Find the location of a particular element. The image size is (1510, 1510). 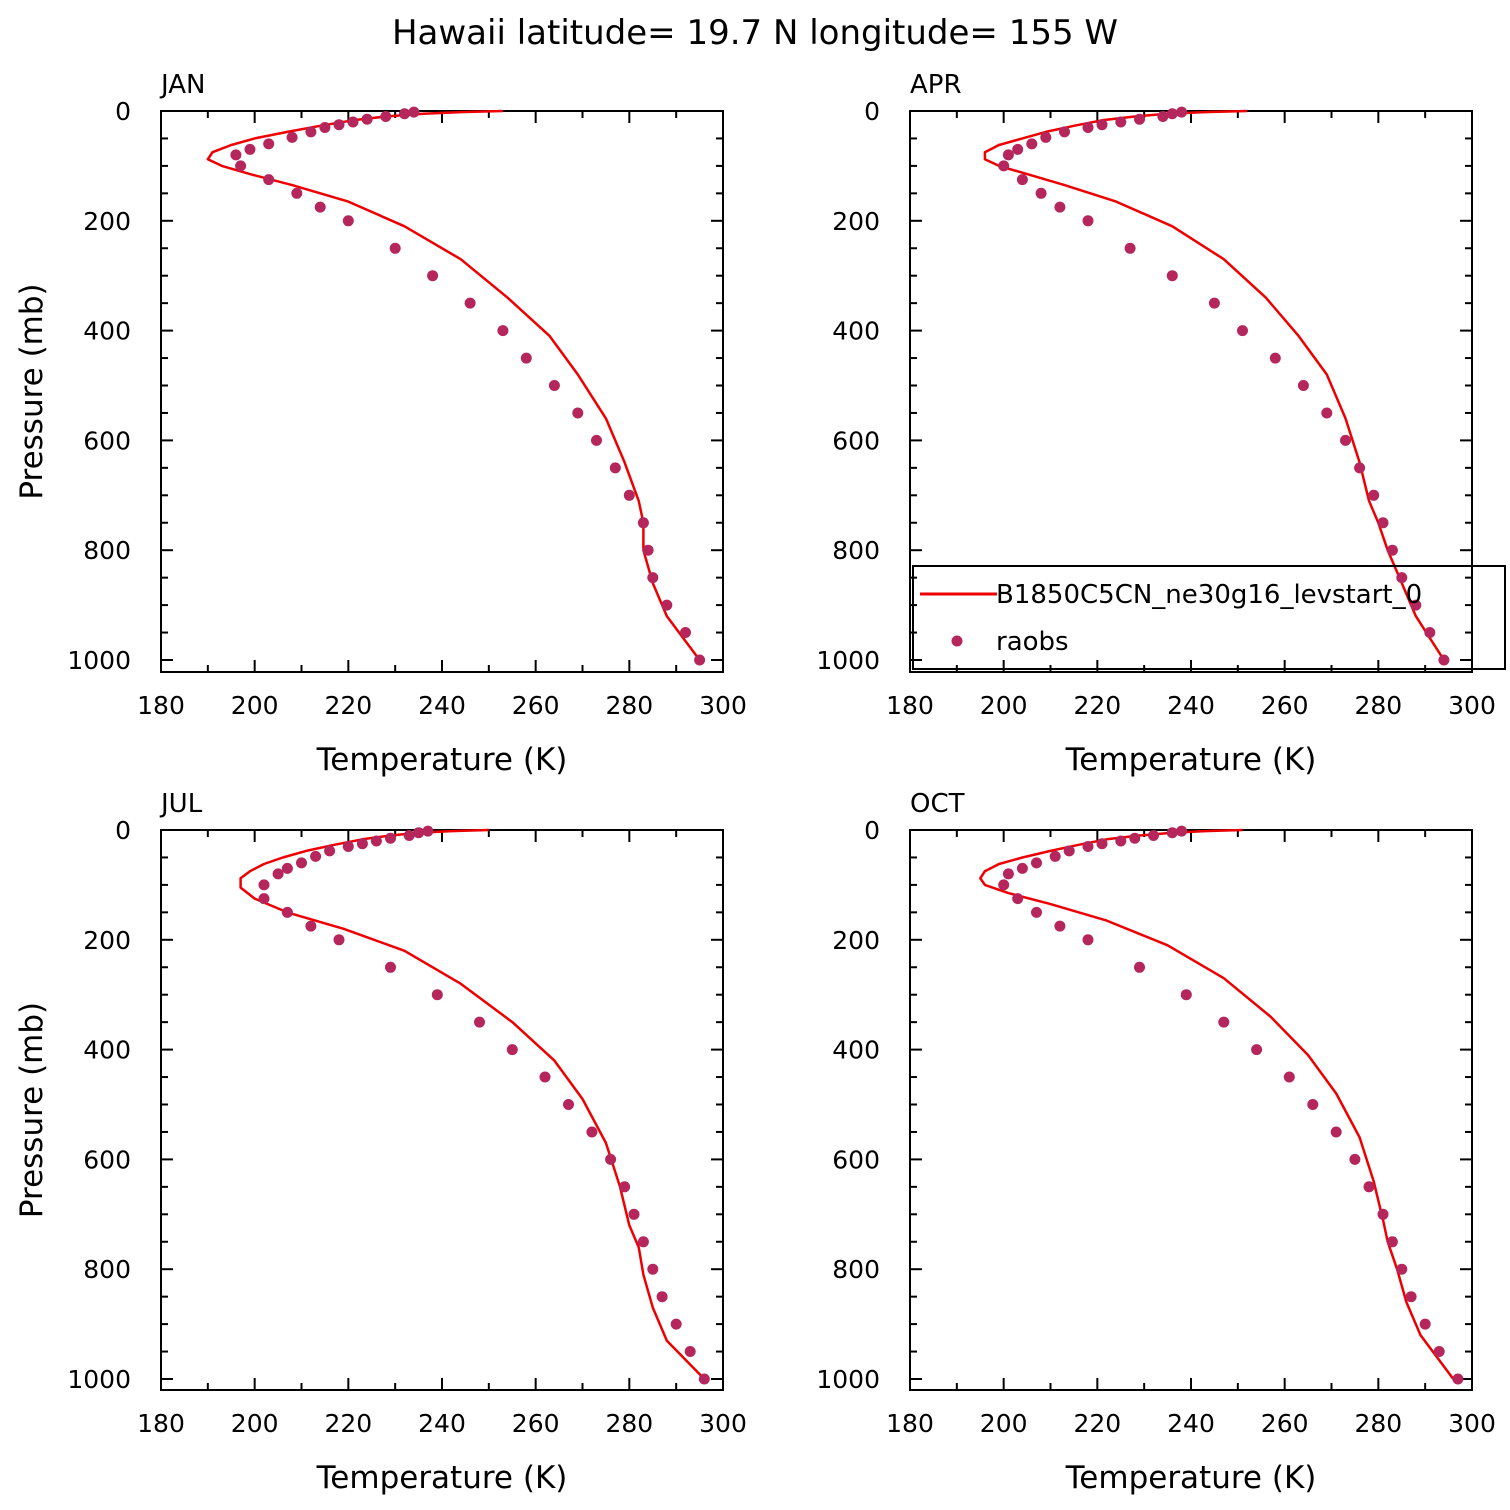

legend-obs-marker is located at coordinates (957, 641).